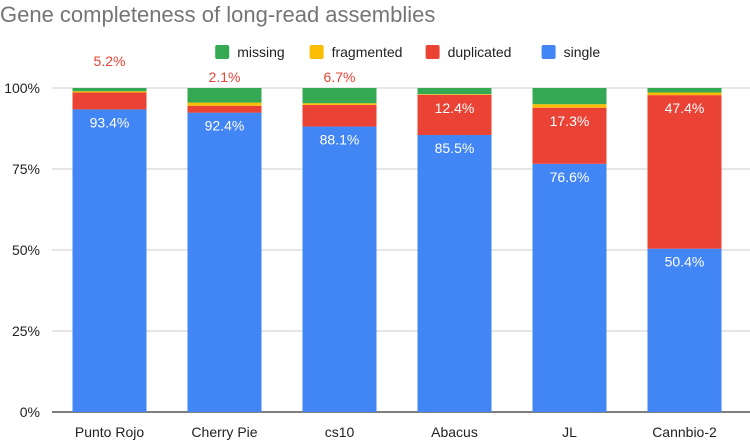 The image size is (750, 440). I want to click on x-tick-label: Cherry Pie, so click(224, 432).